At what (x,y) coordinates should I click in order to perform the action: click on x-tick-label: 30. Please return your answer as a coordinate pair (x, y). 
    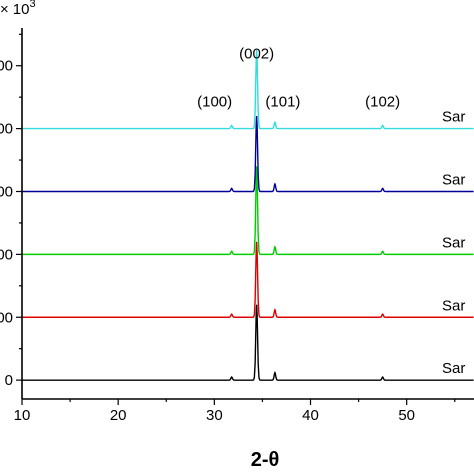
    Looking at the image, I should click on (214, 415).